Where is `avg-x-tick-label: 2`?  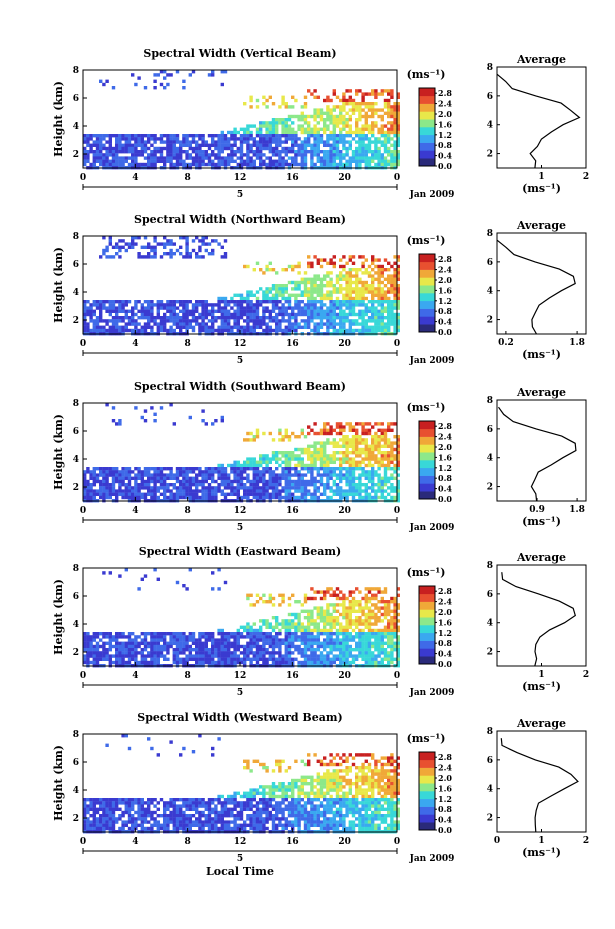 avg-x-tick-label: 2 is located at coordinates (586, 177).